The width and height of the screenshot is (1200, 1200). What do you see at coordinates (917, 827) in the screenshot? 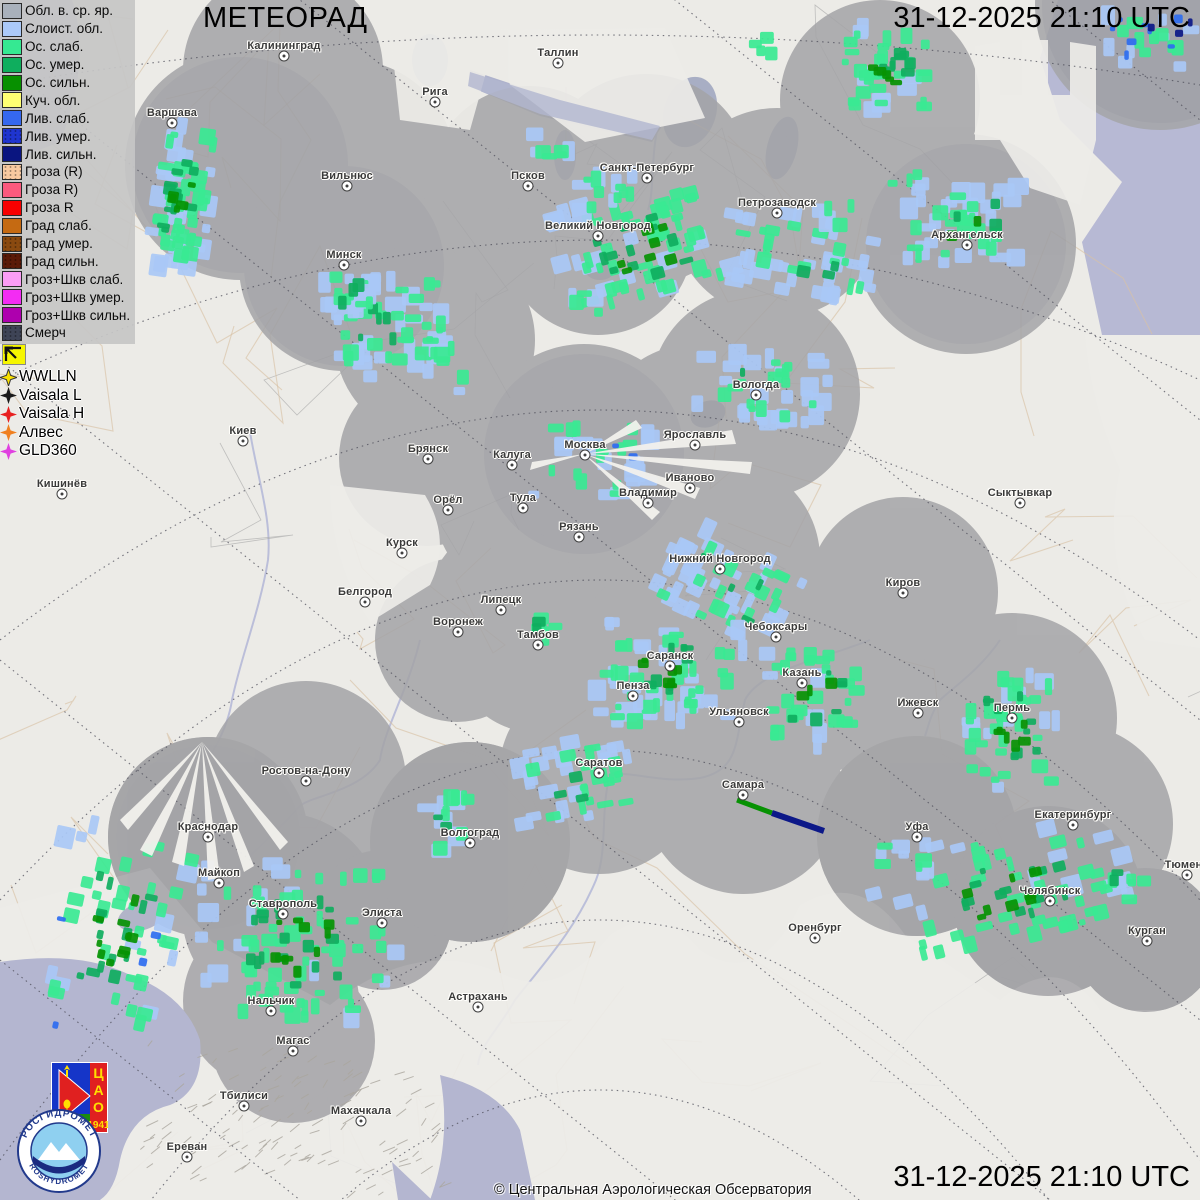
I see `city-label: Уфа` at bounding box center [917, 827].